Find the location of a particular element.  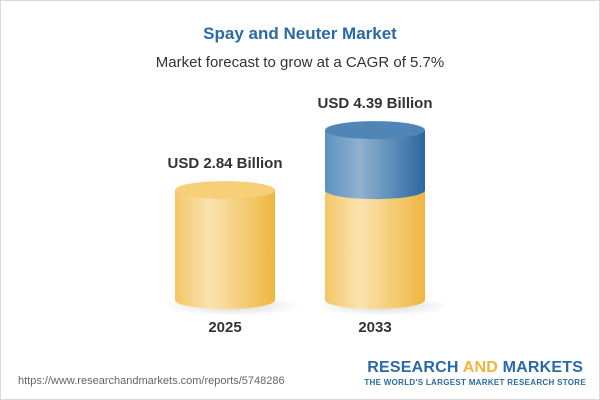

data-label: USD 4.39 Billion is located at coordinates (374, 103).